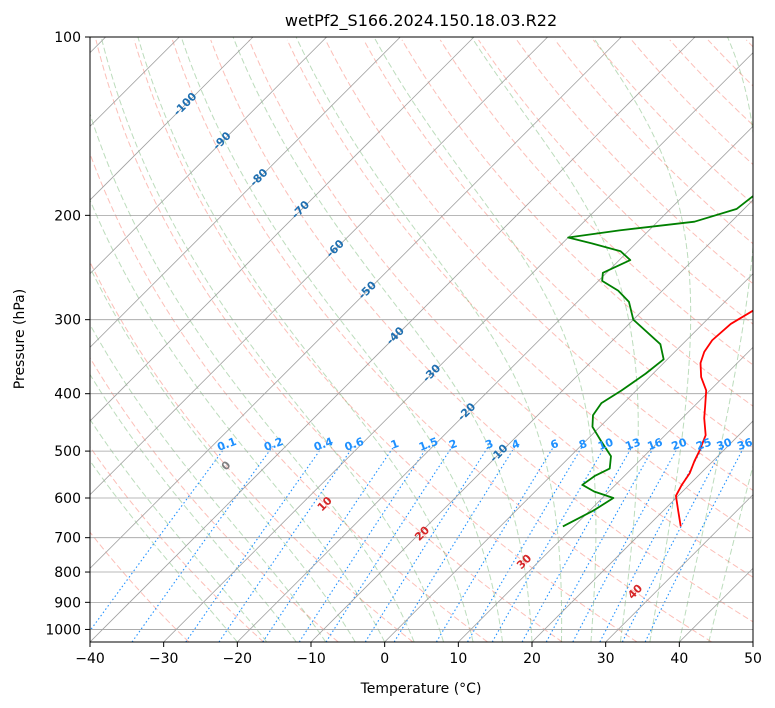  What do you see at coordinates (655, 445) in the screenshot?
I see `mixing-ratio-label: 16` at bounding box center [655, 445].